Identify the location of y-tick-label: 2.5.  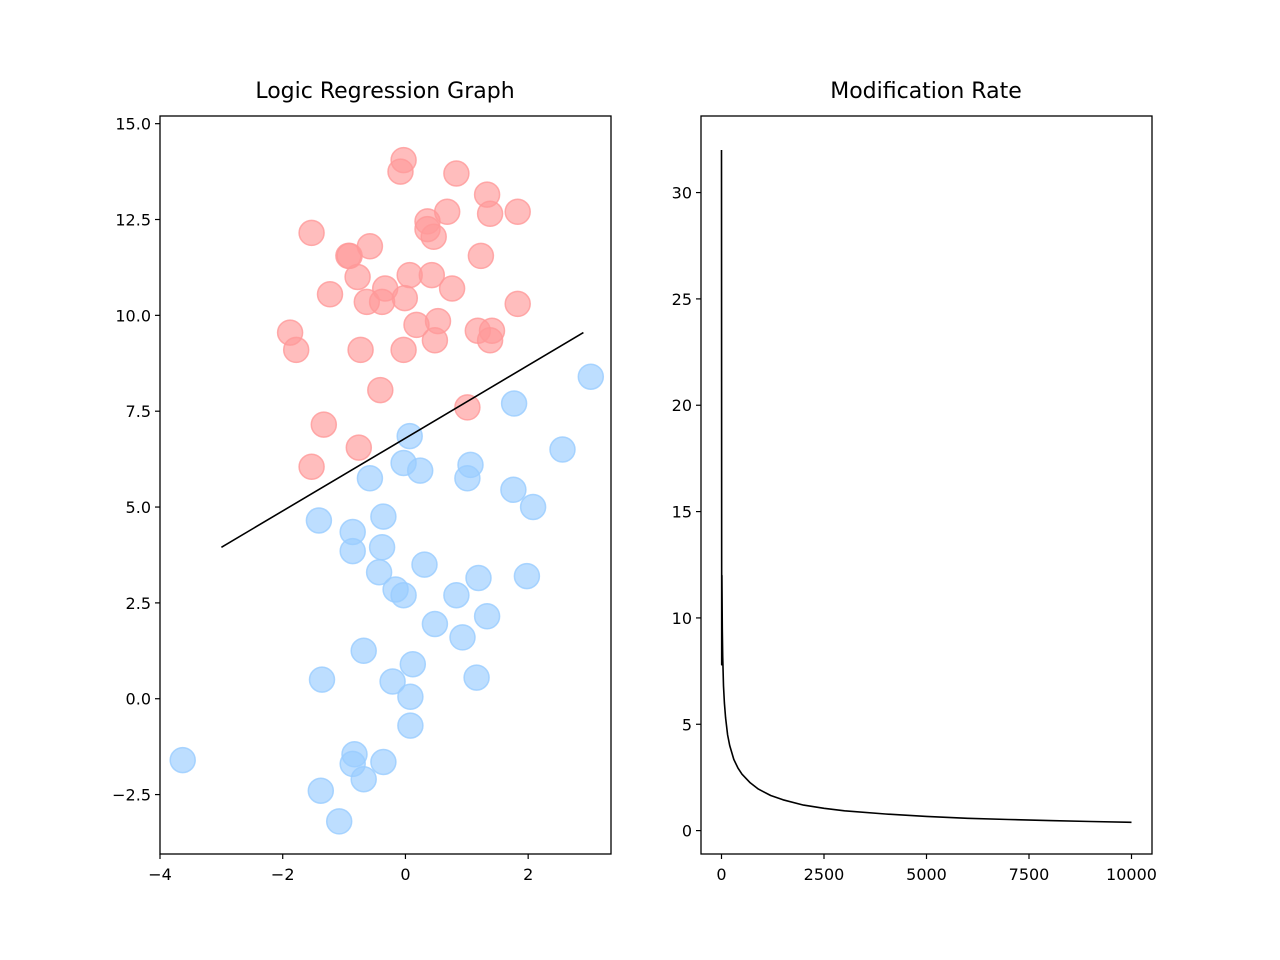
(138, 603).